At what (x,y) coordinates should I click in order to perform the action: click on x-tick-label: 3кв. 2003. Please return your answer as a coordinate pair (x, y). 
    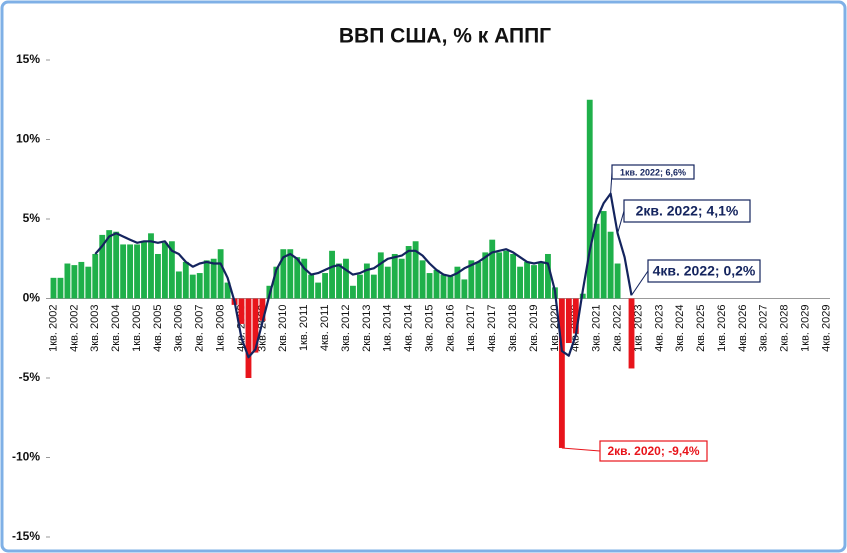
    Looking at the image, I should click on (95, 328).